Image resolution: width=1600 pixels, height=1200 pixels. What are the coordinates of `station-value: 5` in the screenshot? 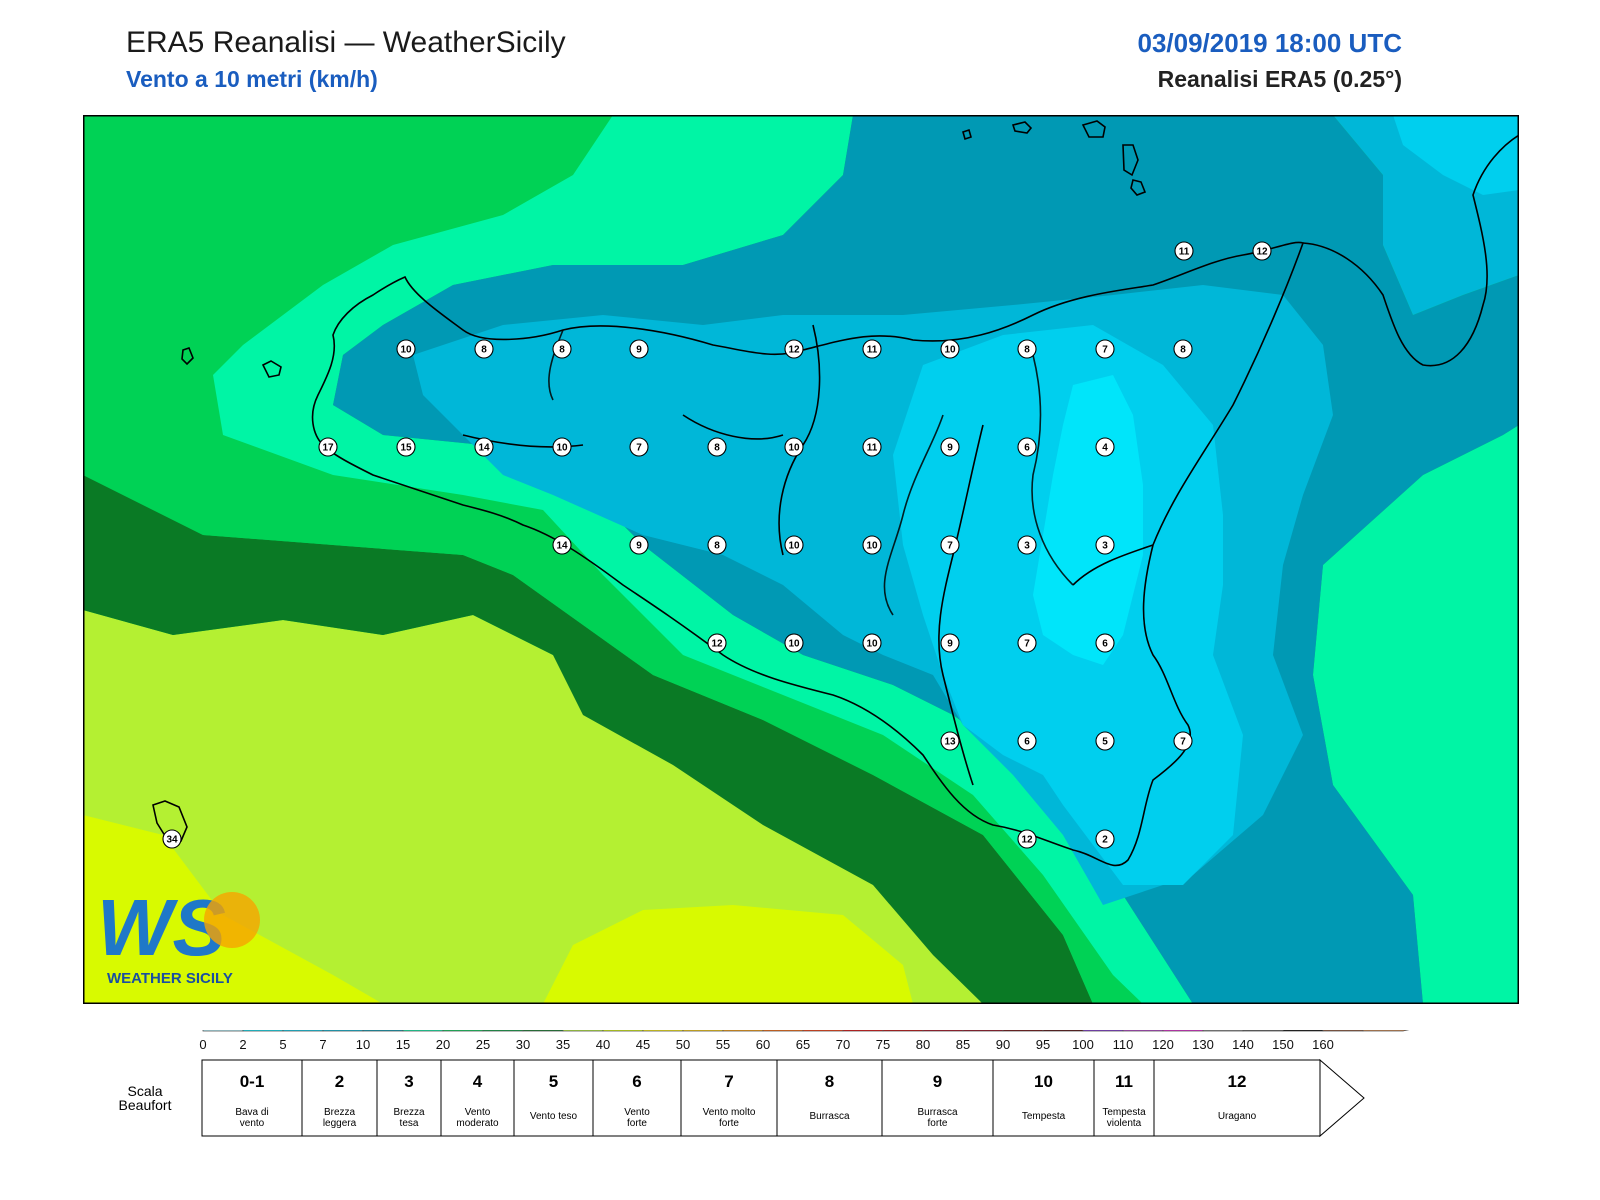 It's located at (1105, 742).